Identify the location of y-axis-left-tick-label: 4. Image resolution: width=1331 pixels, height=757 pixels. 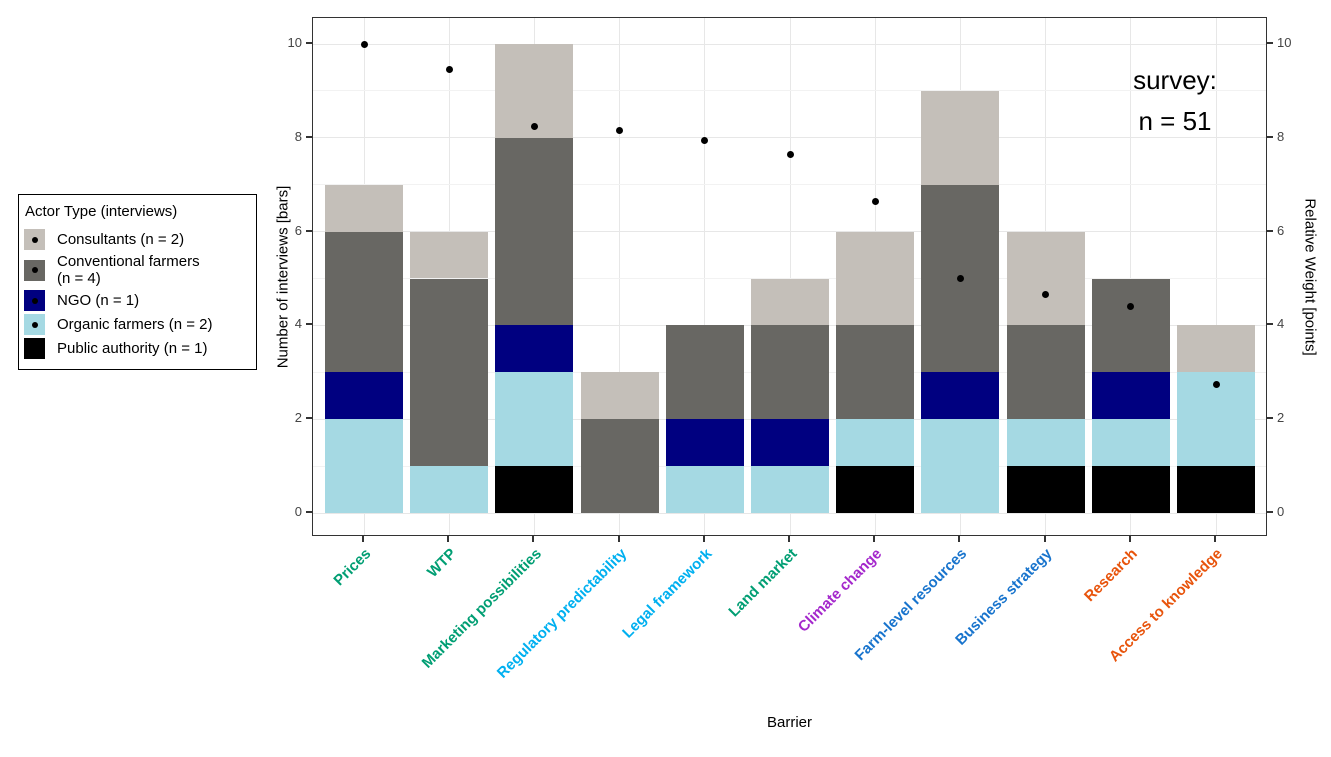
(298, 324).